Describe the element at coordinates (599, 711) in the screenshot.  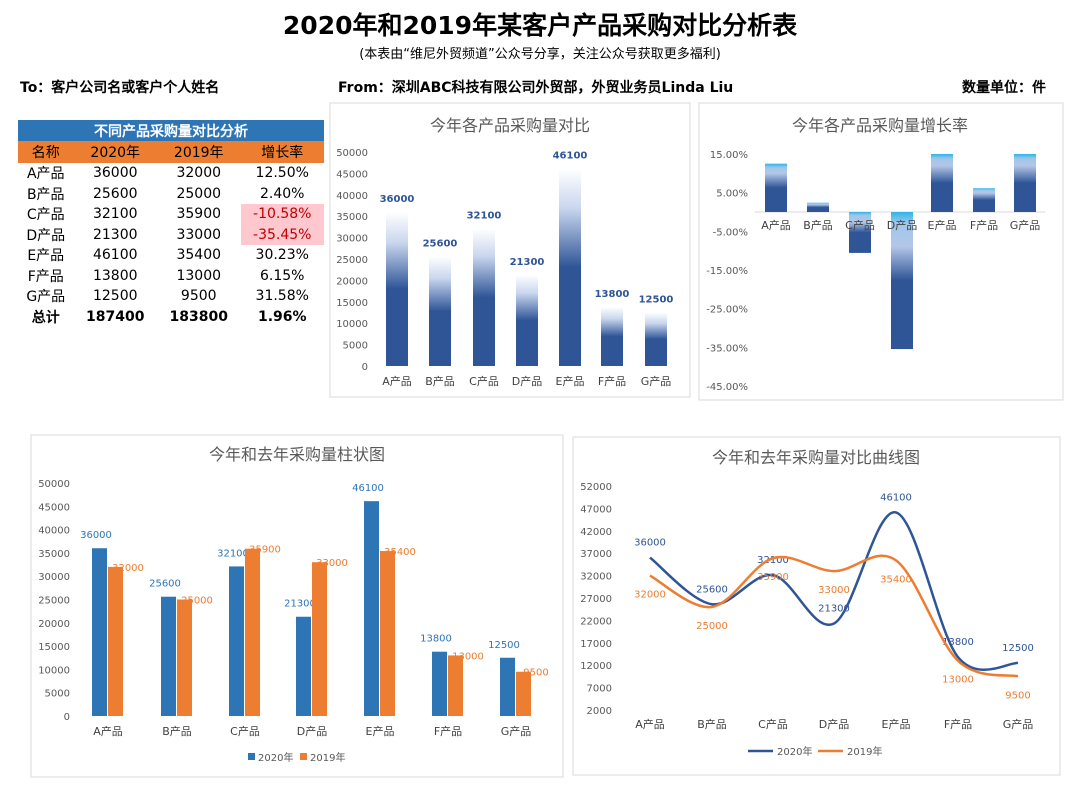
I see `y-tick-label: 2000` at that location.